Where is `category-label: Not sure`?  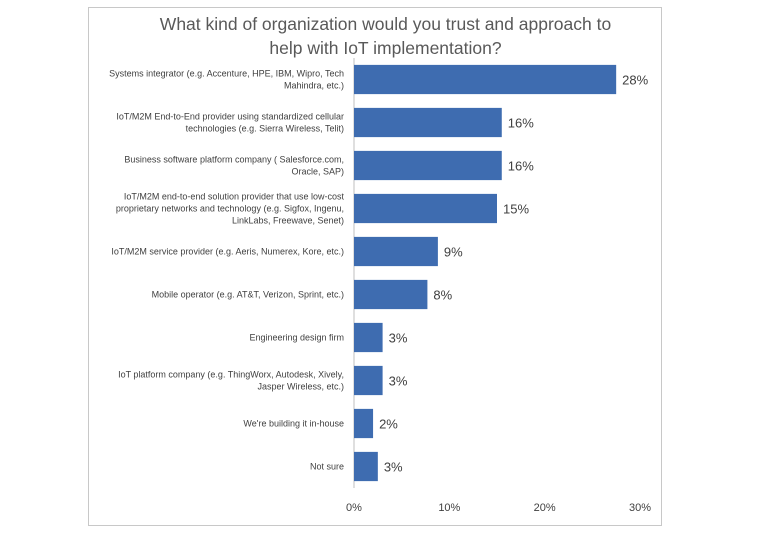 category-label: Not sure is located at coordinates (327, 467).